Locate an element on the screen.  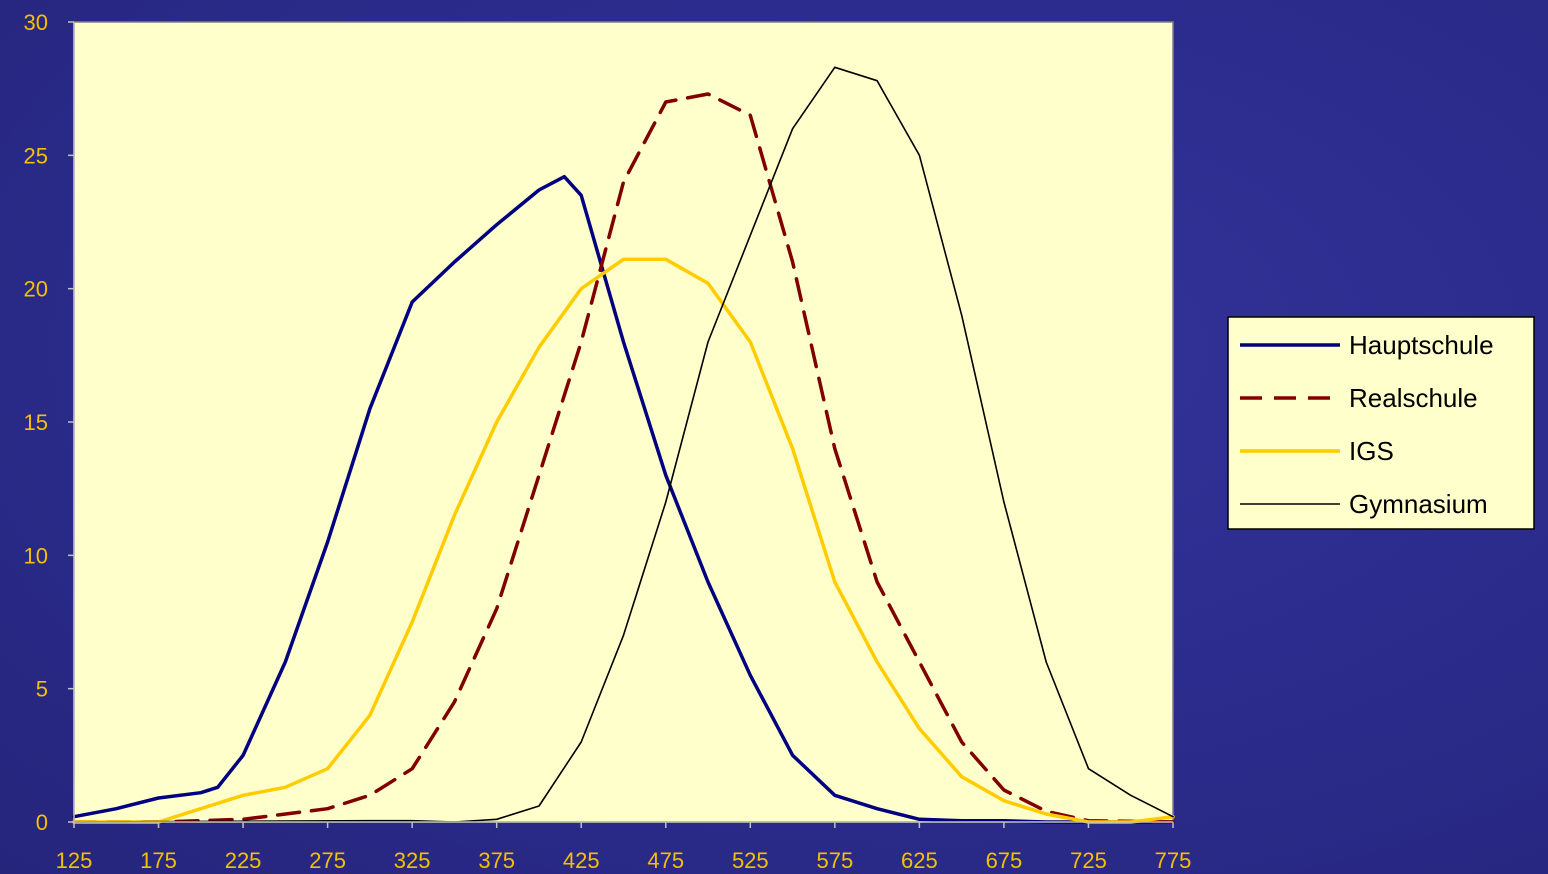
x-tick-label: 625 is located at coordinates (919, 860).